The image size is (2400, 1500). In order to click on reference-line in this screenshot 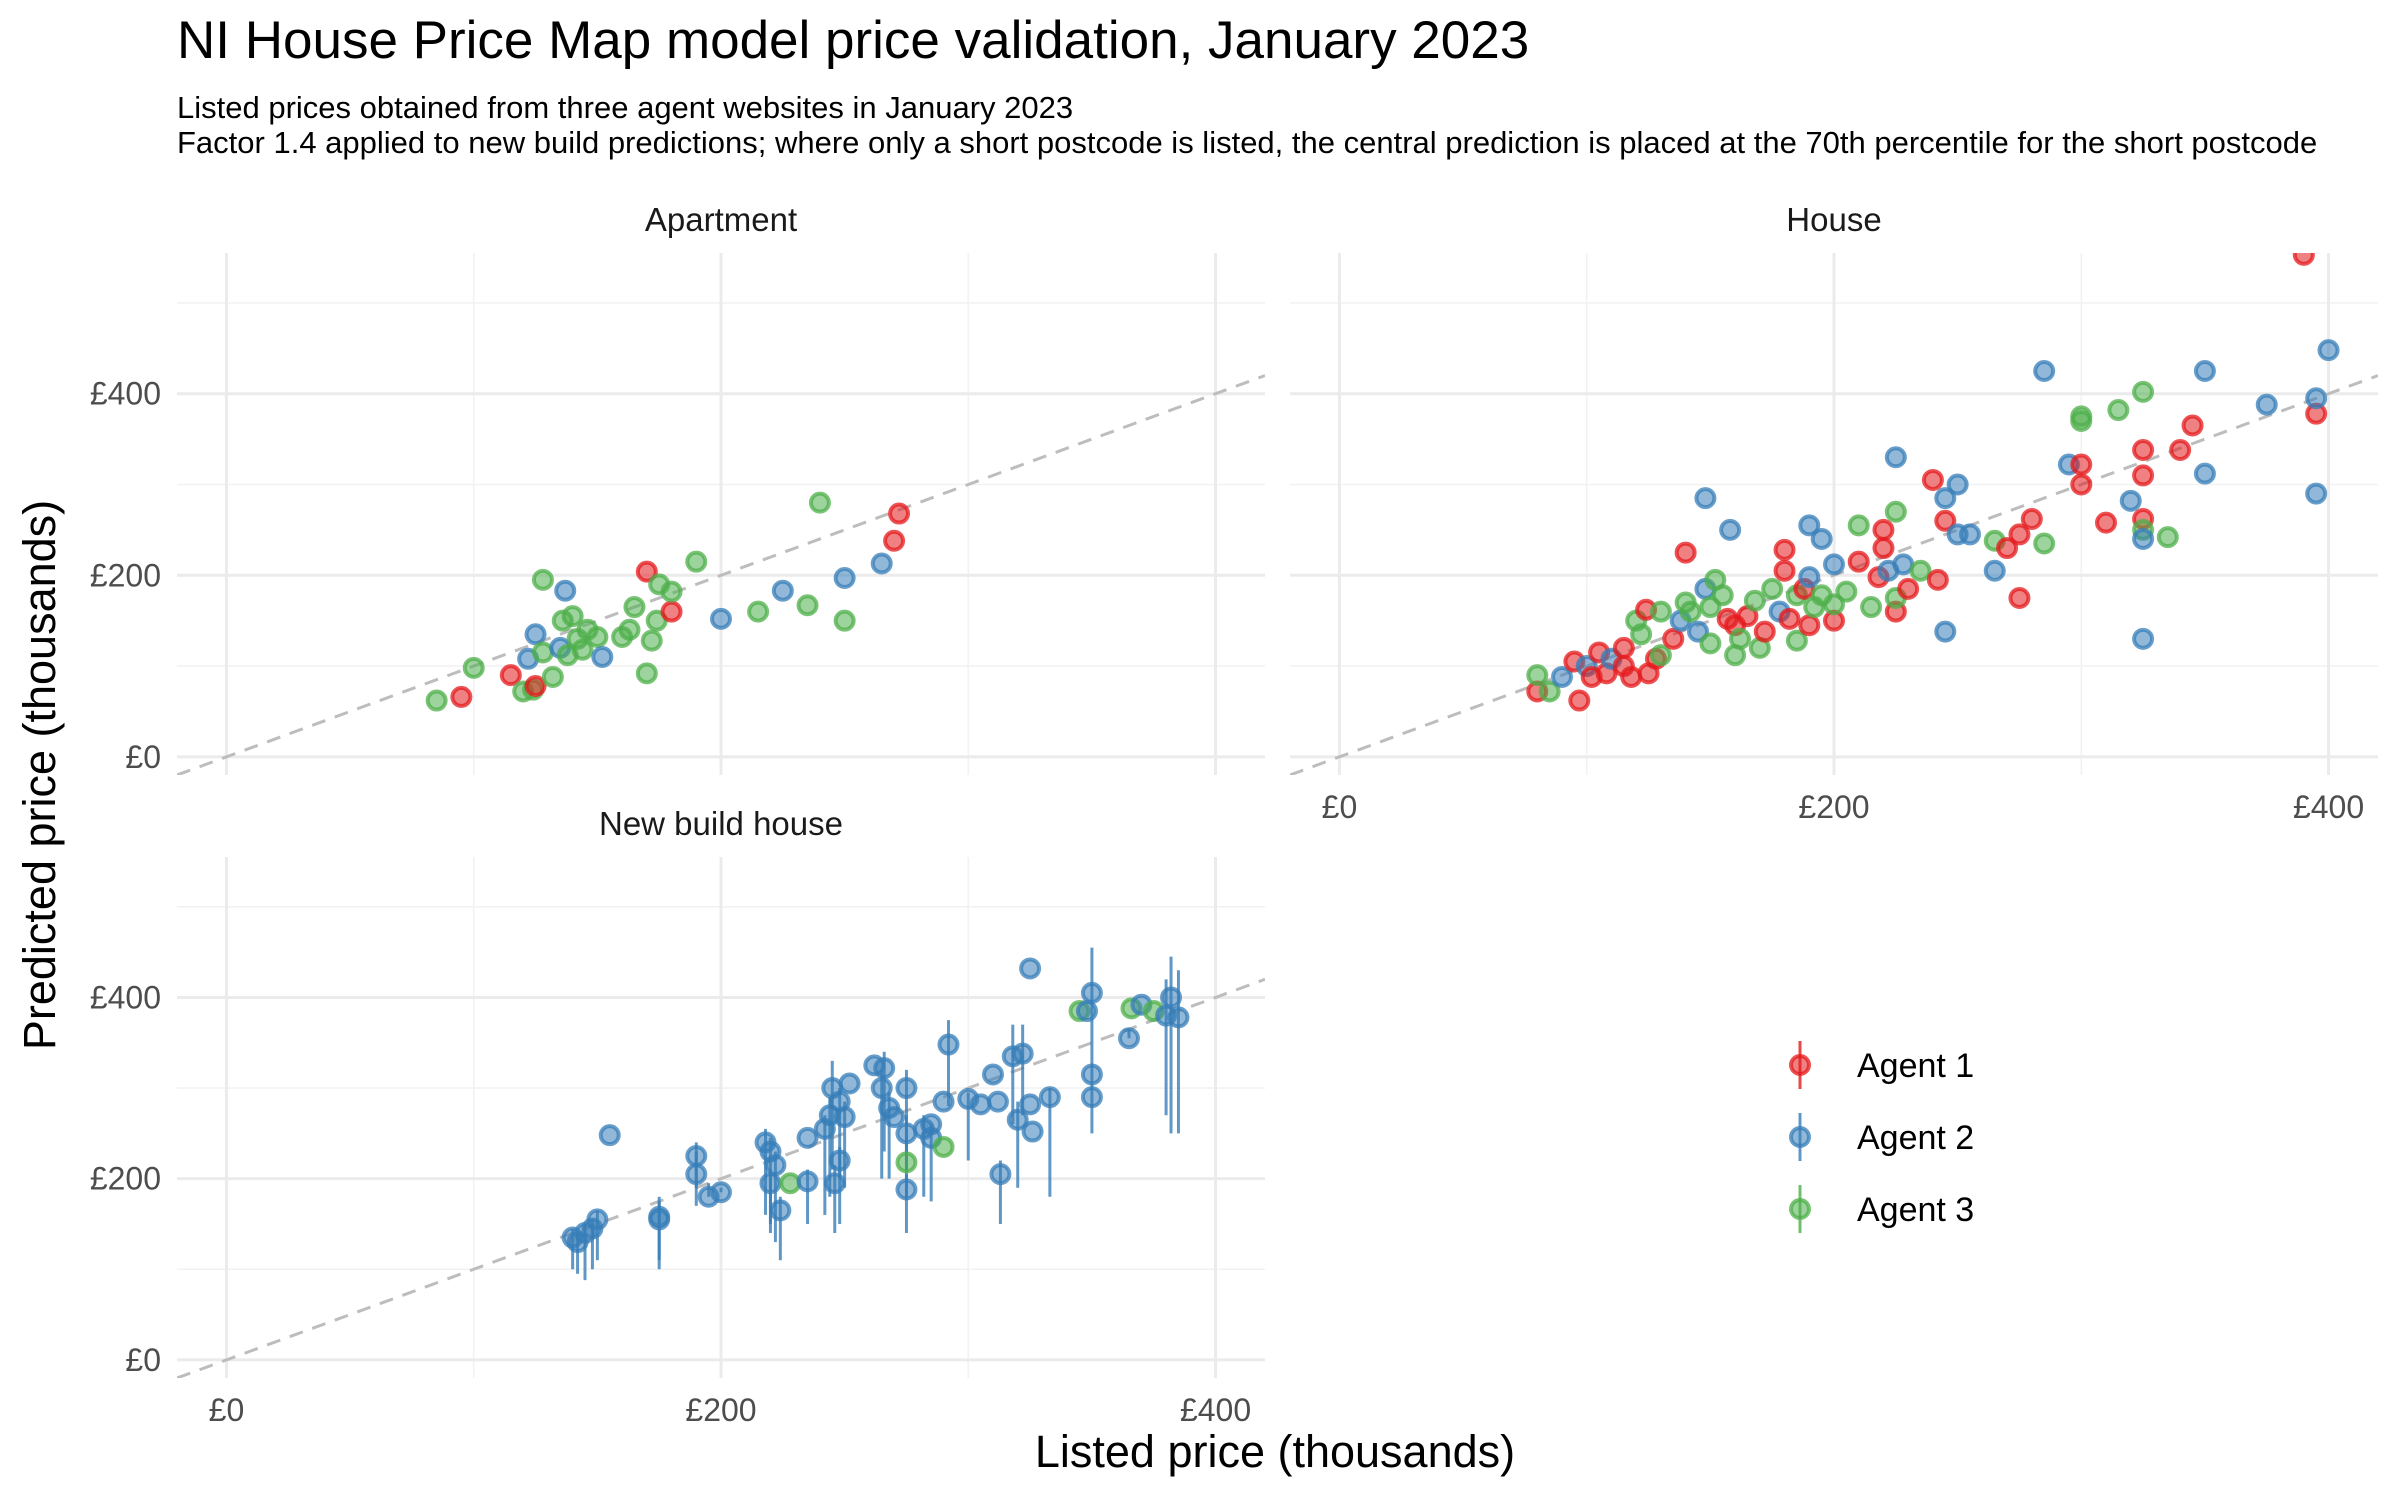, I will do `click(721, 1177)`.